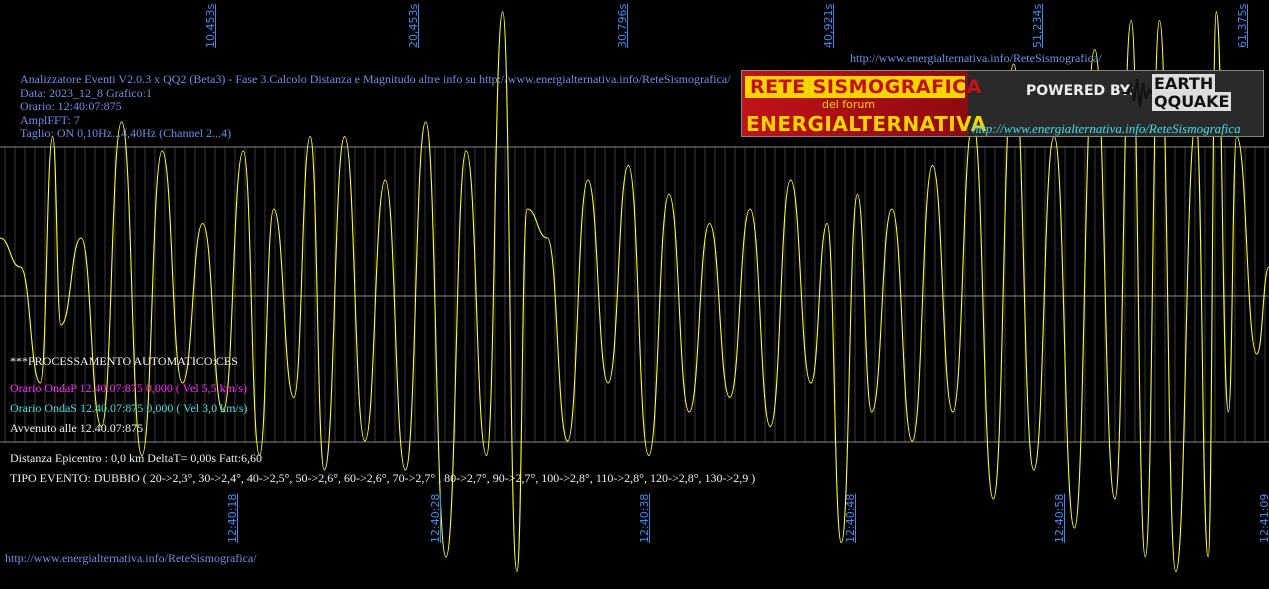 The height and width of the screenshot is (589, 1269). I want to click on banner-powered-by: POWERED BY:, so click(1080, 91).